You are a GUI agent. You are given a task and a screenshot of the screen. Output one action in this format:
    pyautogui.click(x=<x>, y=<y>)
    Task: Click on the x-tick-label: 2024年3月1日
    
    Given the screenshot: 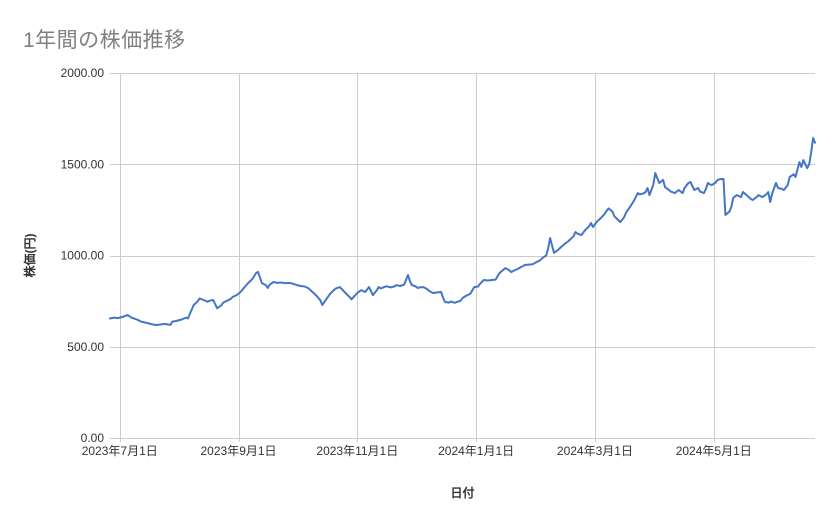 What is the action you would take?
    pyautogui.click(x=595, y=451)
    